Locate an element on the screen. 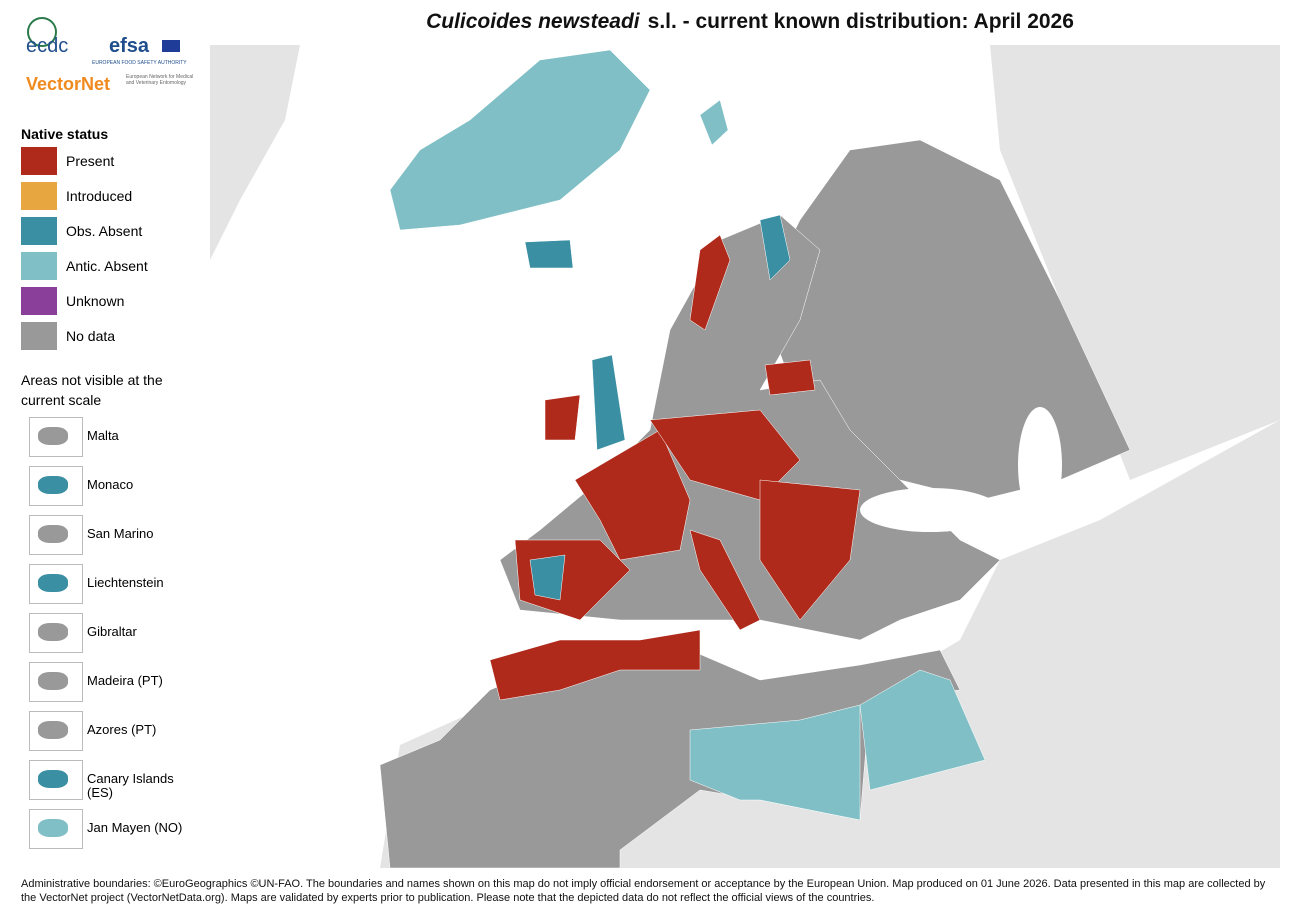 Image resolution: width=1296 pixels, height=916 pixels. inset-item: Gibraltar is located at coordinates (124, 633).